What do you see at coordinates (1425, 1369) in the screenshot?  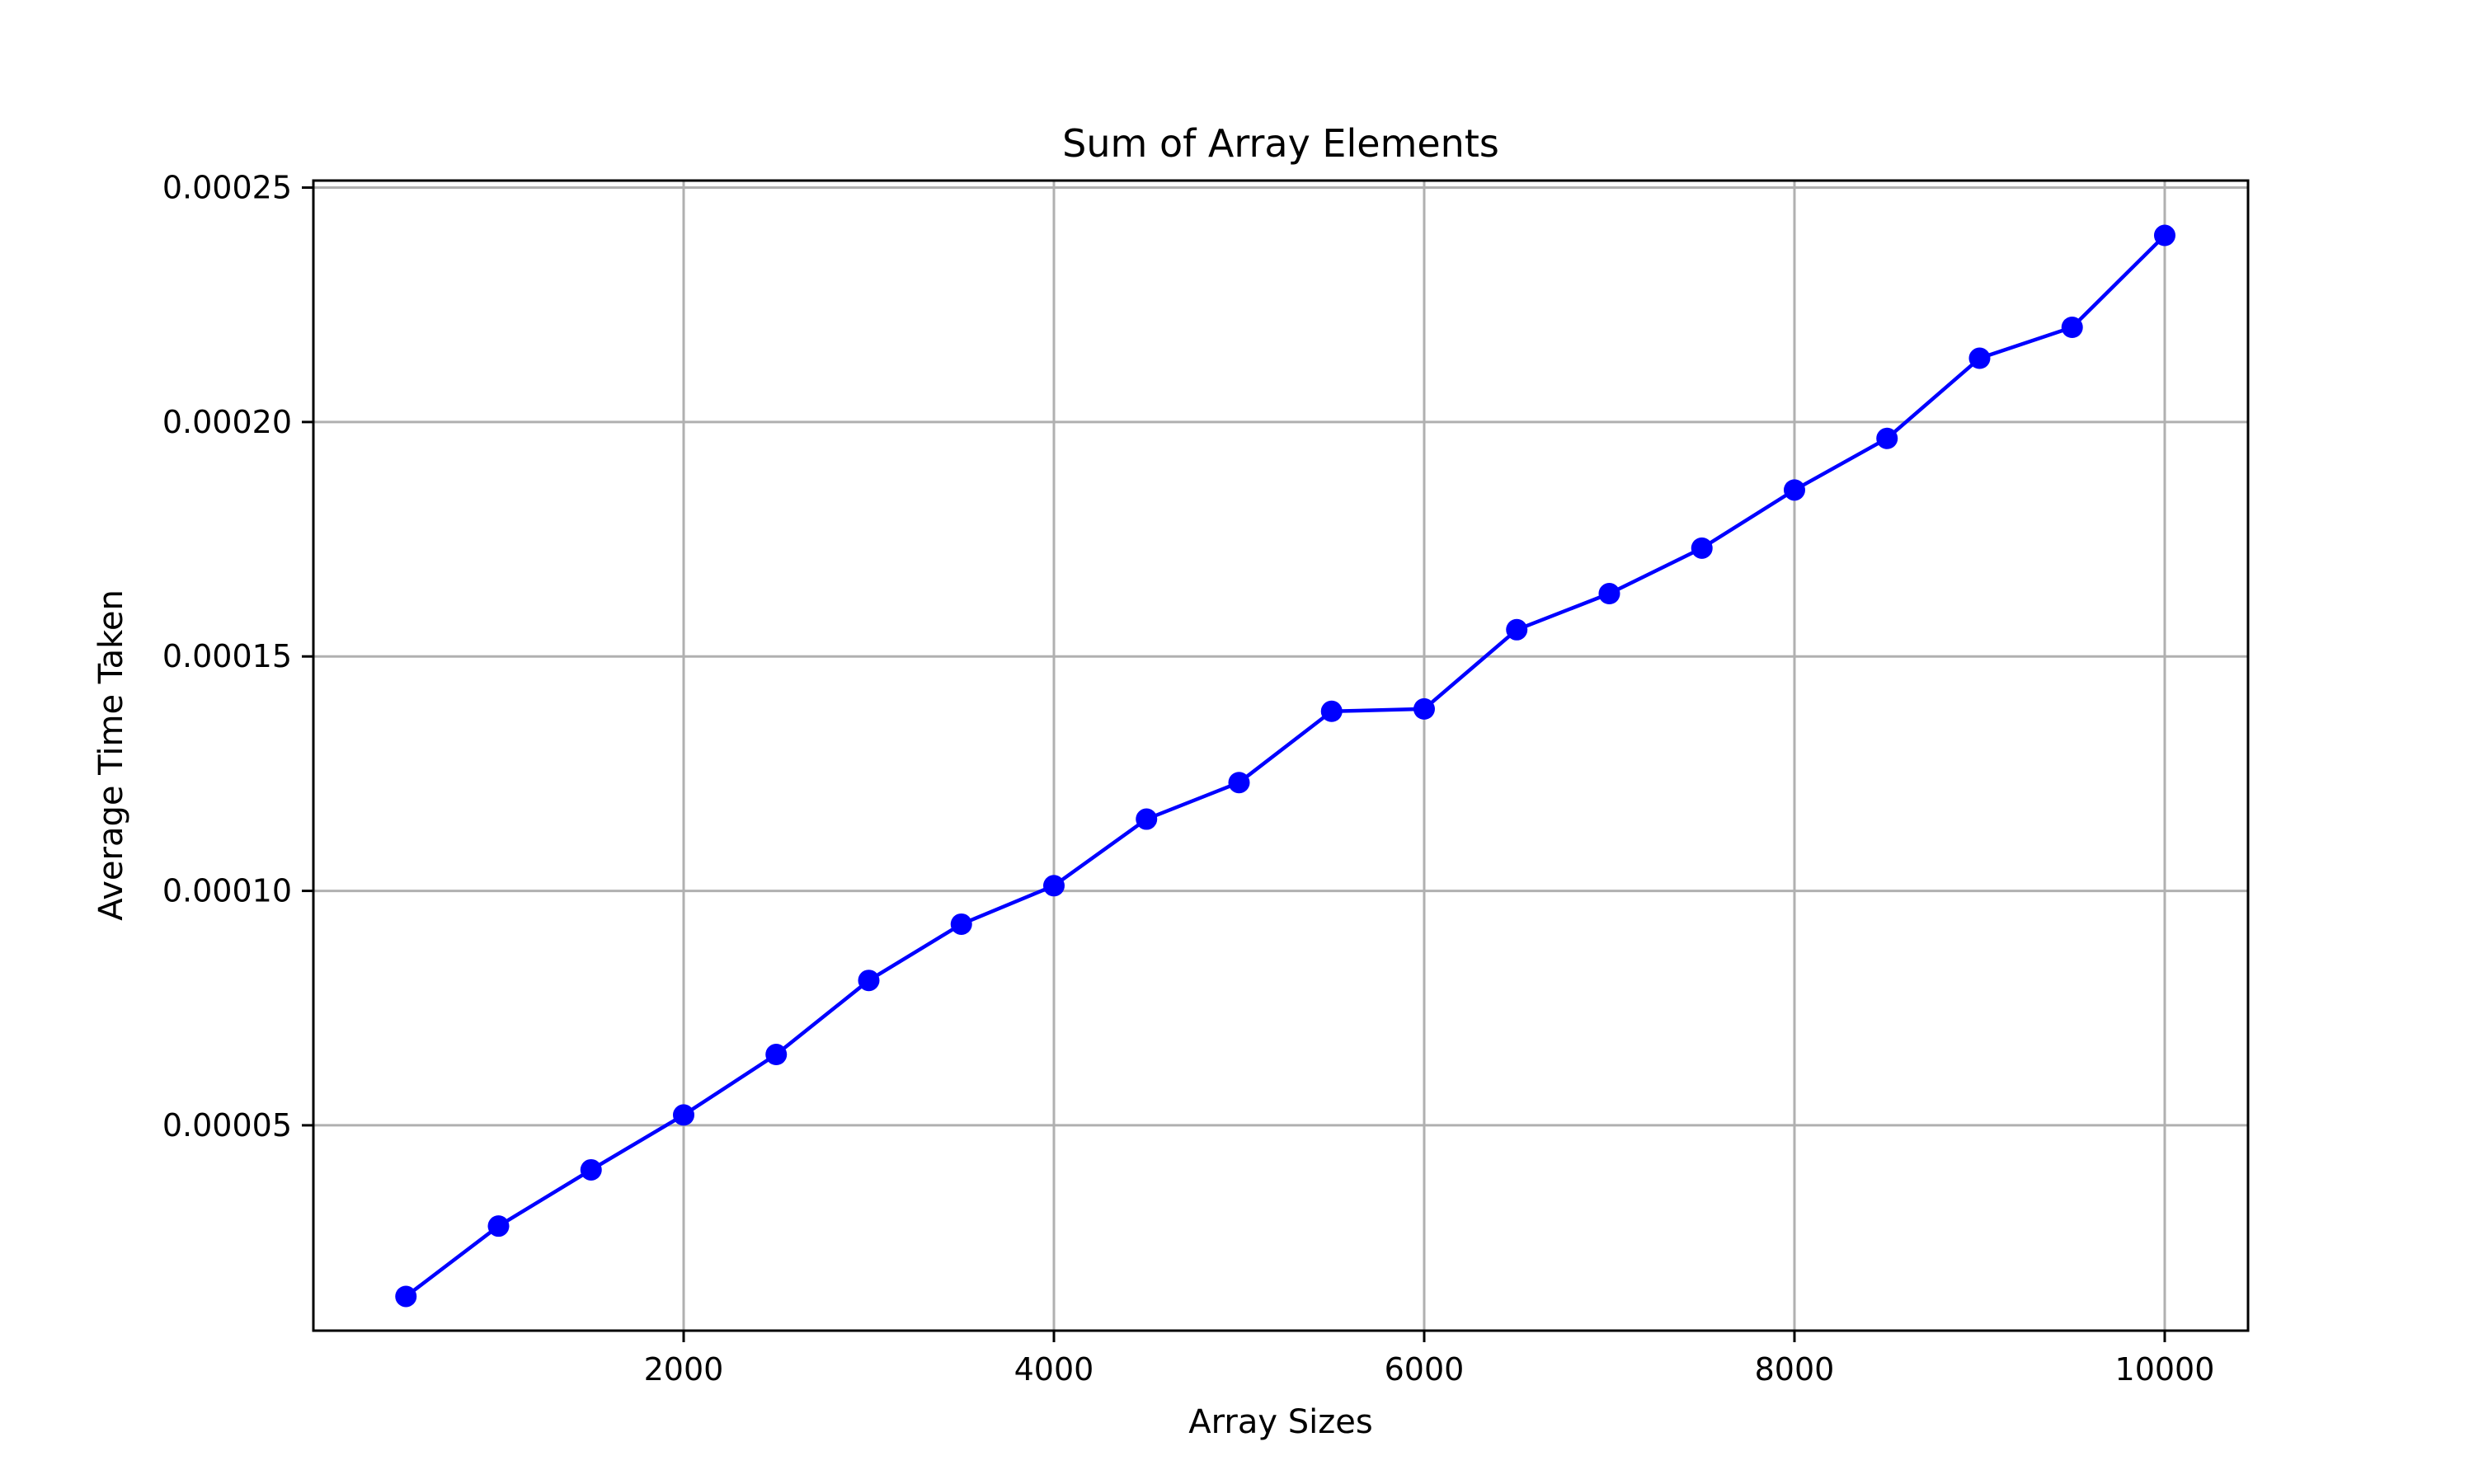 I see `x-tick-label: 6000` at bounding box center [1425, 1369].